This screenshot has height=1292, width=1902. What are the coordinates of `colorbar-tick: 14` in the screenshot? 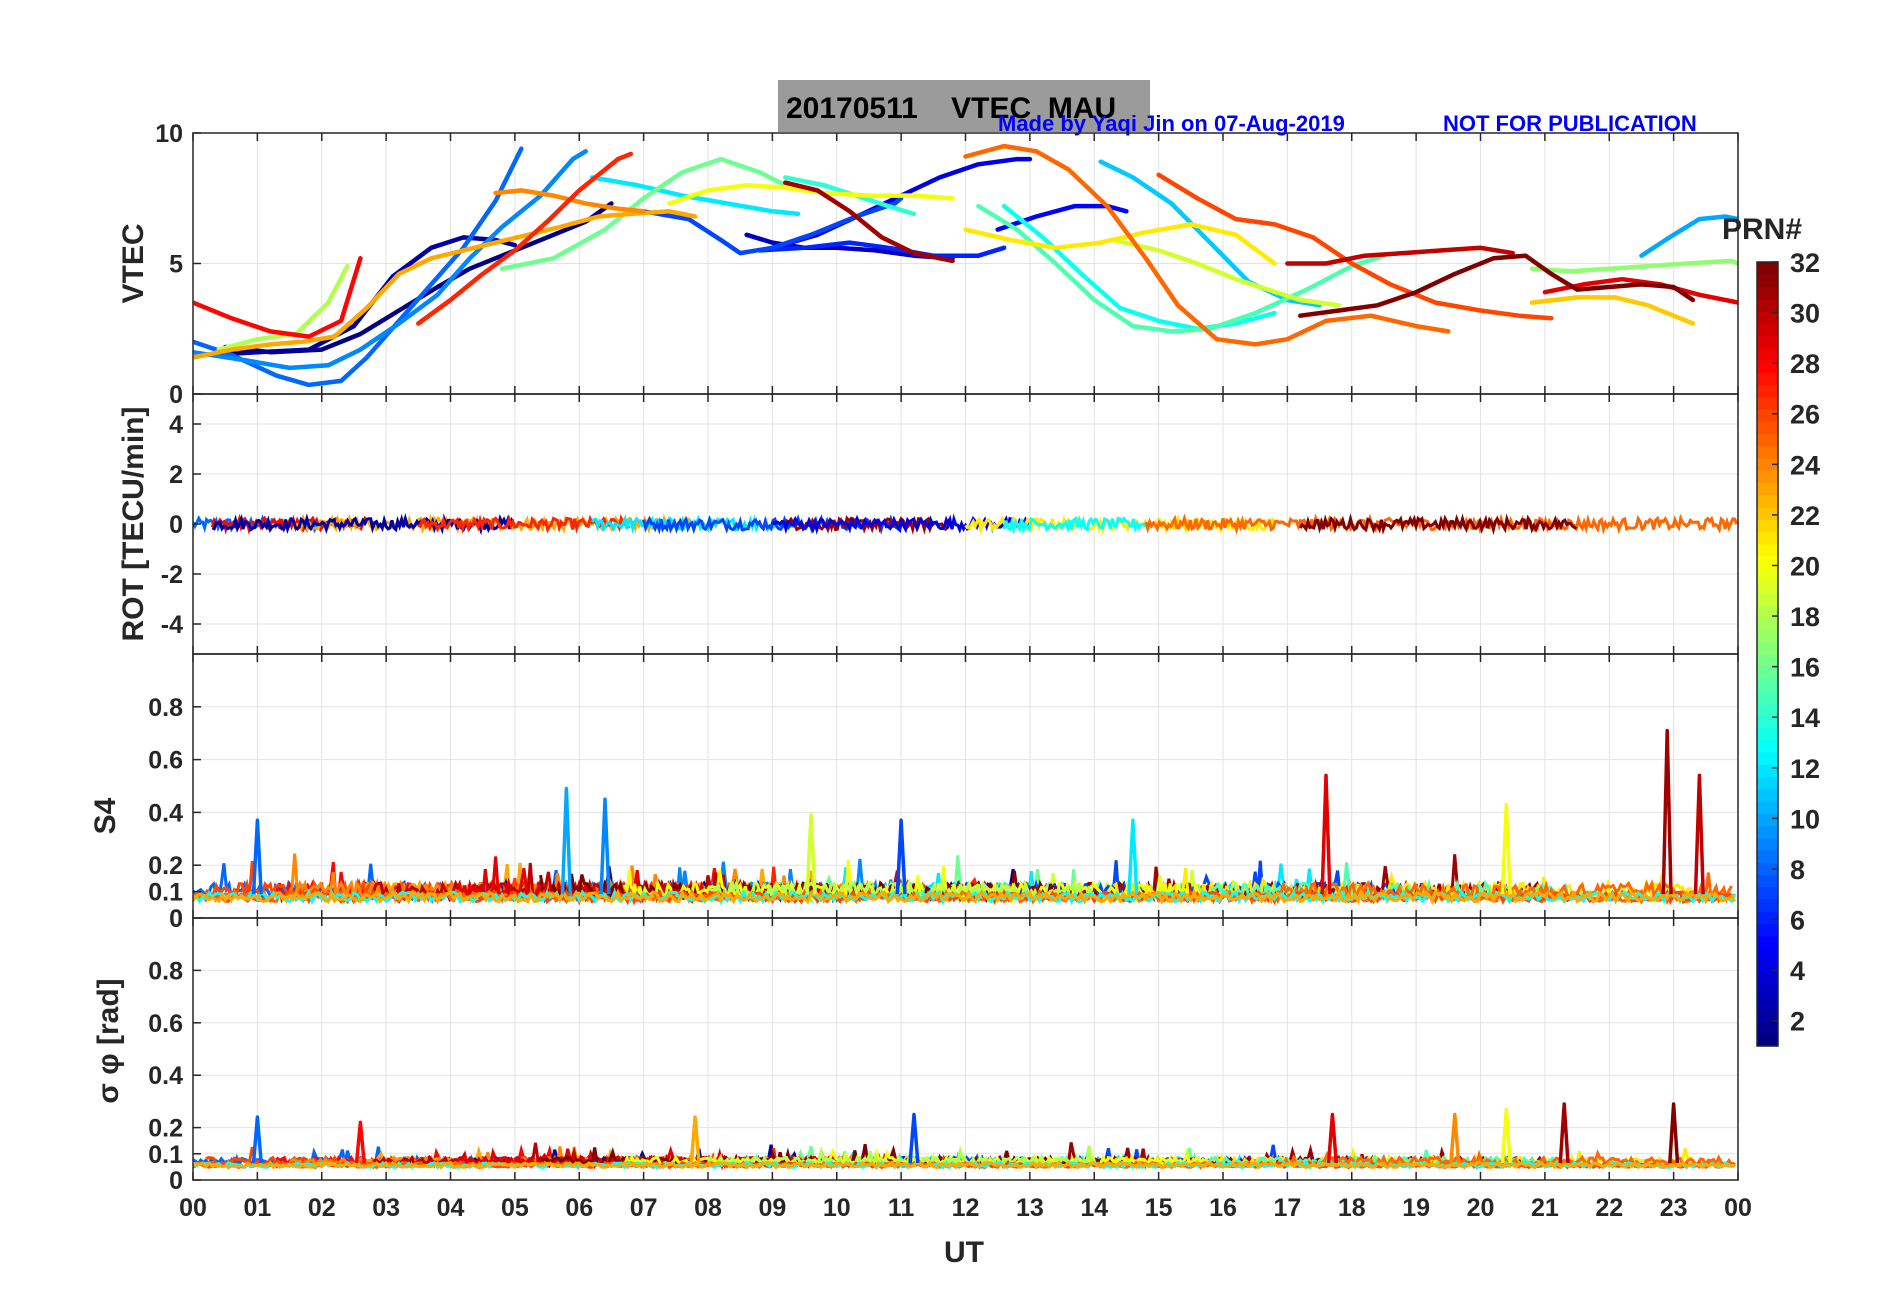 It's located at (1805, 718).